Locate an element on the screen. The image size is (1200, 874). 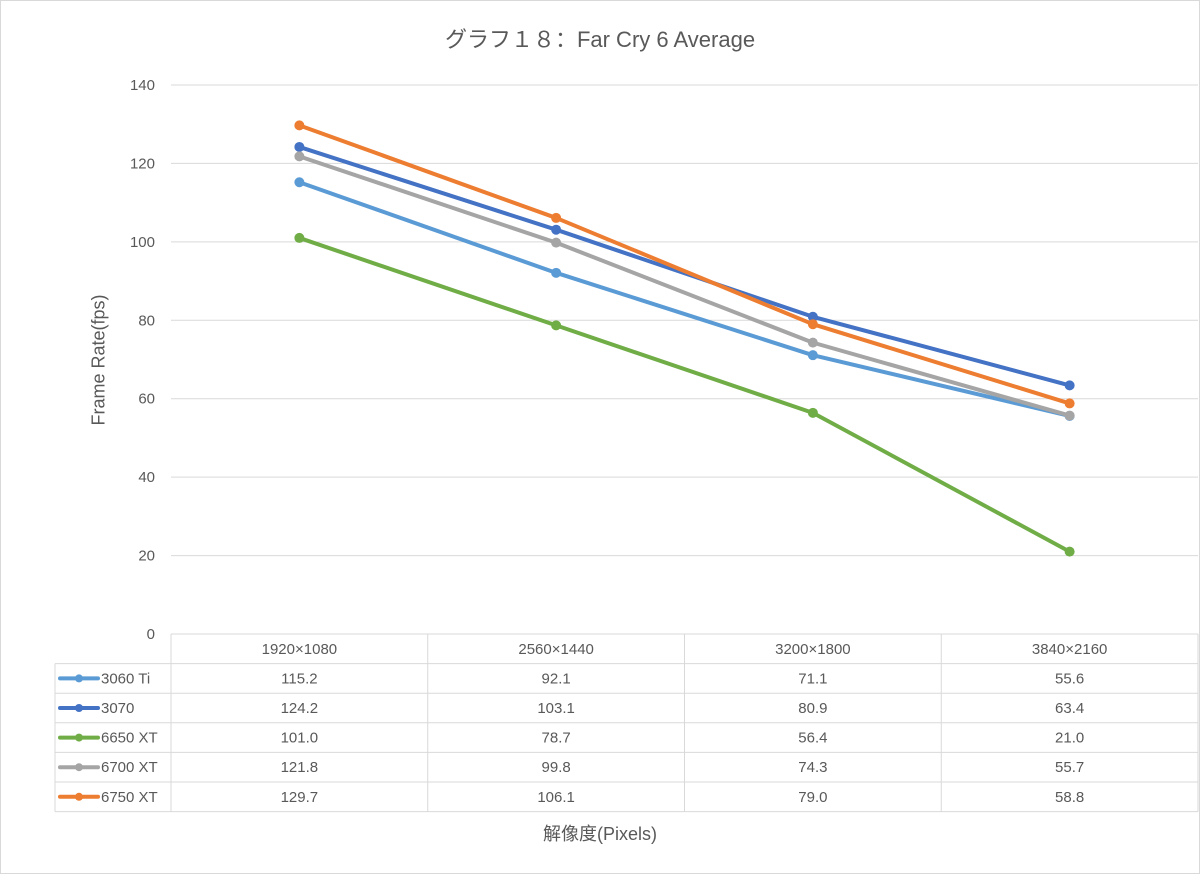
table-value: 56.4 is located at coordinates (812, 738).